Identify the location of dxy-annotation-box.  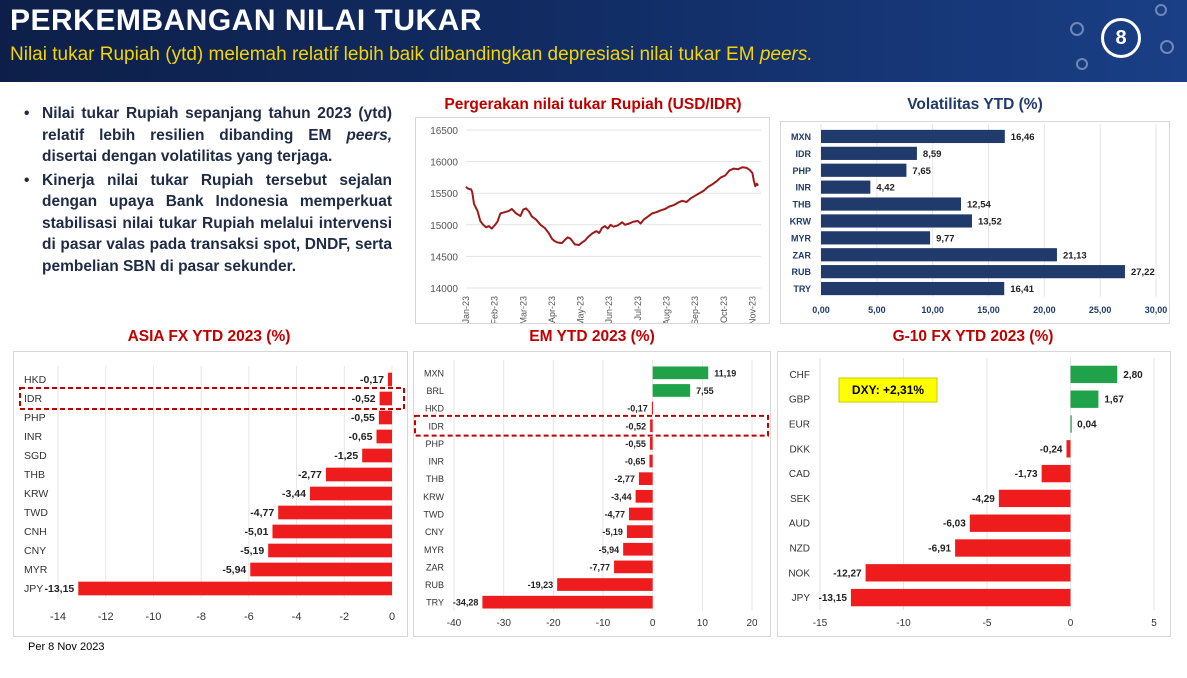
(888, 390).